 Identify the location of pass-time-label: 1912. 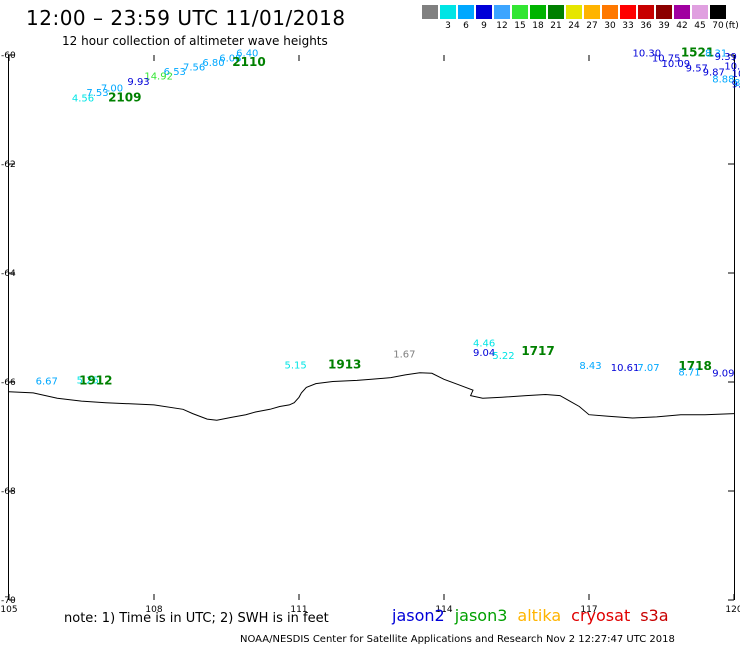
(95, 381).